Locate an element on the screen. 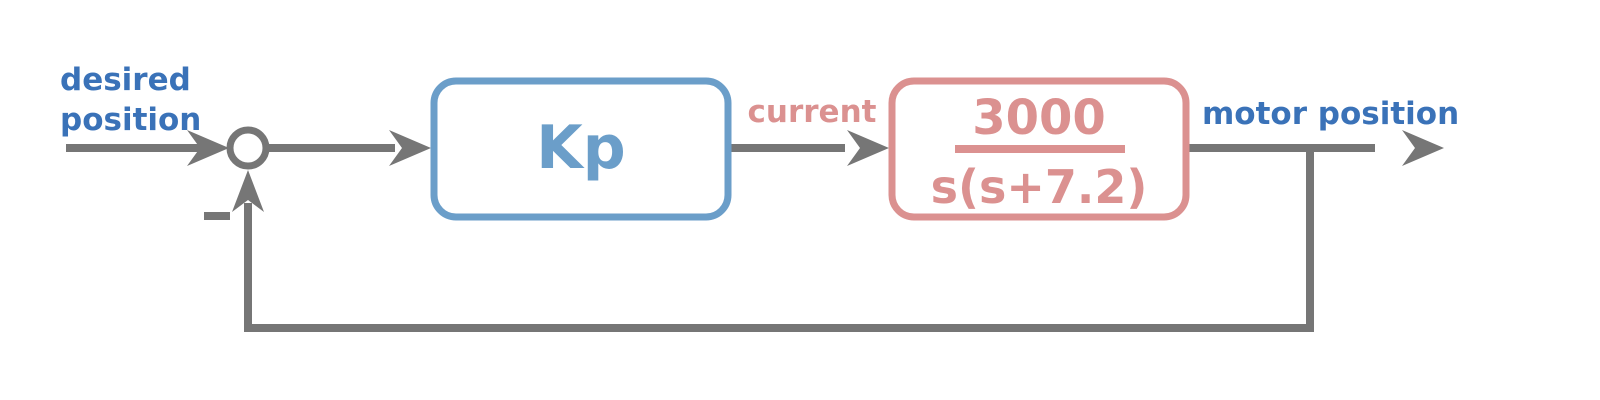 The width and height of the screenshot is (1600, 400). current-label: current is located at coordinates (812, 112).